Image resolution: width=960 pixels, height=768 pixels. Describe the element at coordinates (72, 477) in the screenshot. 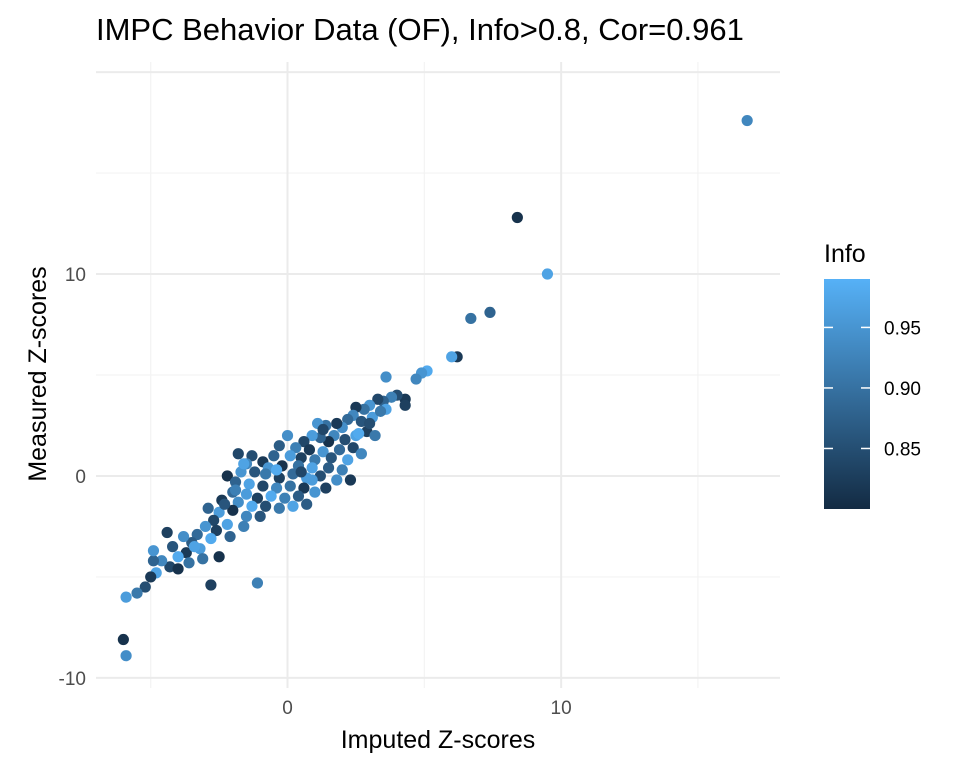

I see `y-axis-ticks: -10 0 10` at that location.